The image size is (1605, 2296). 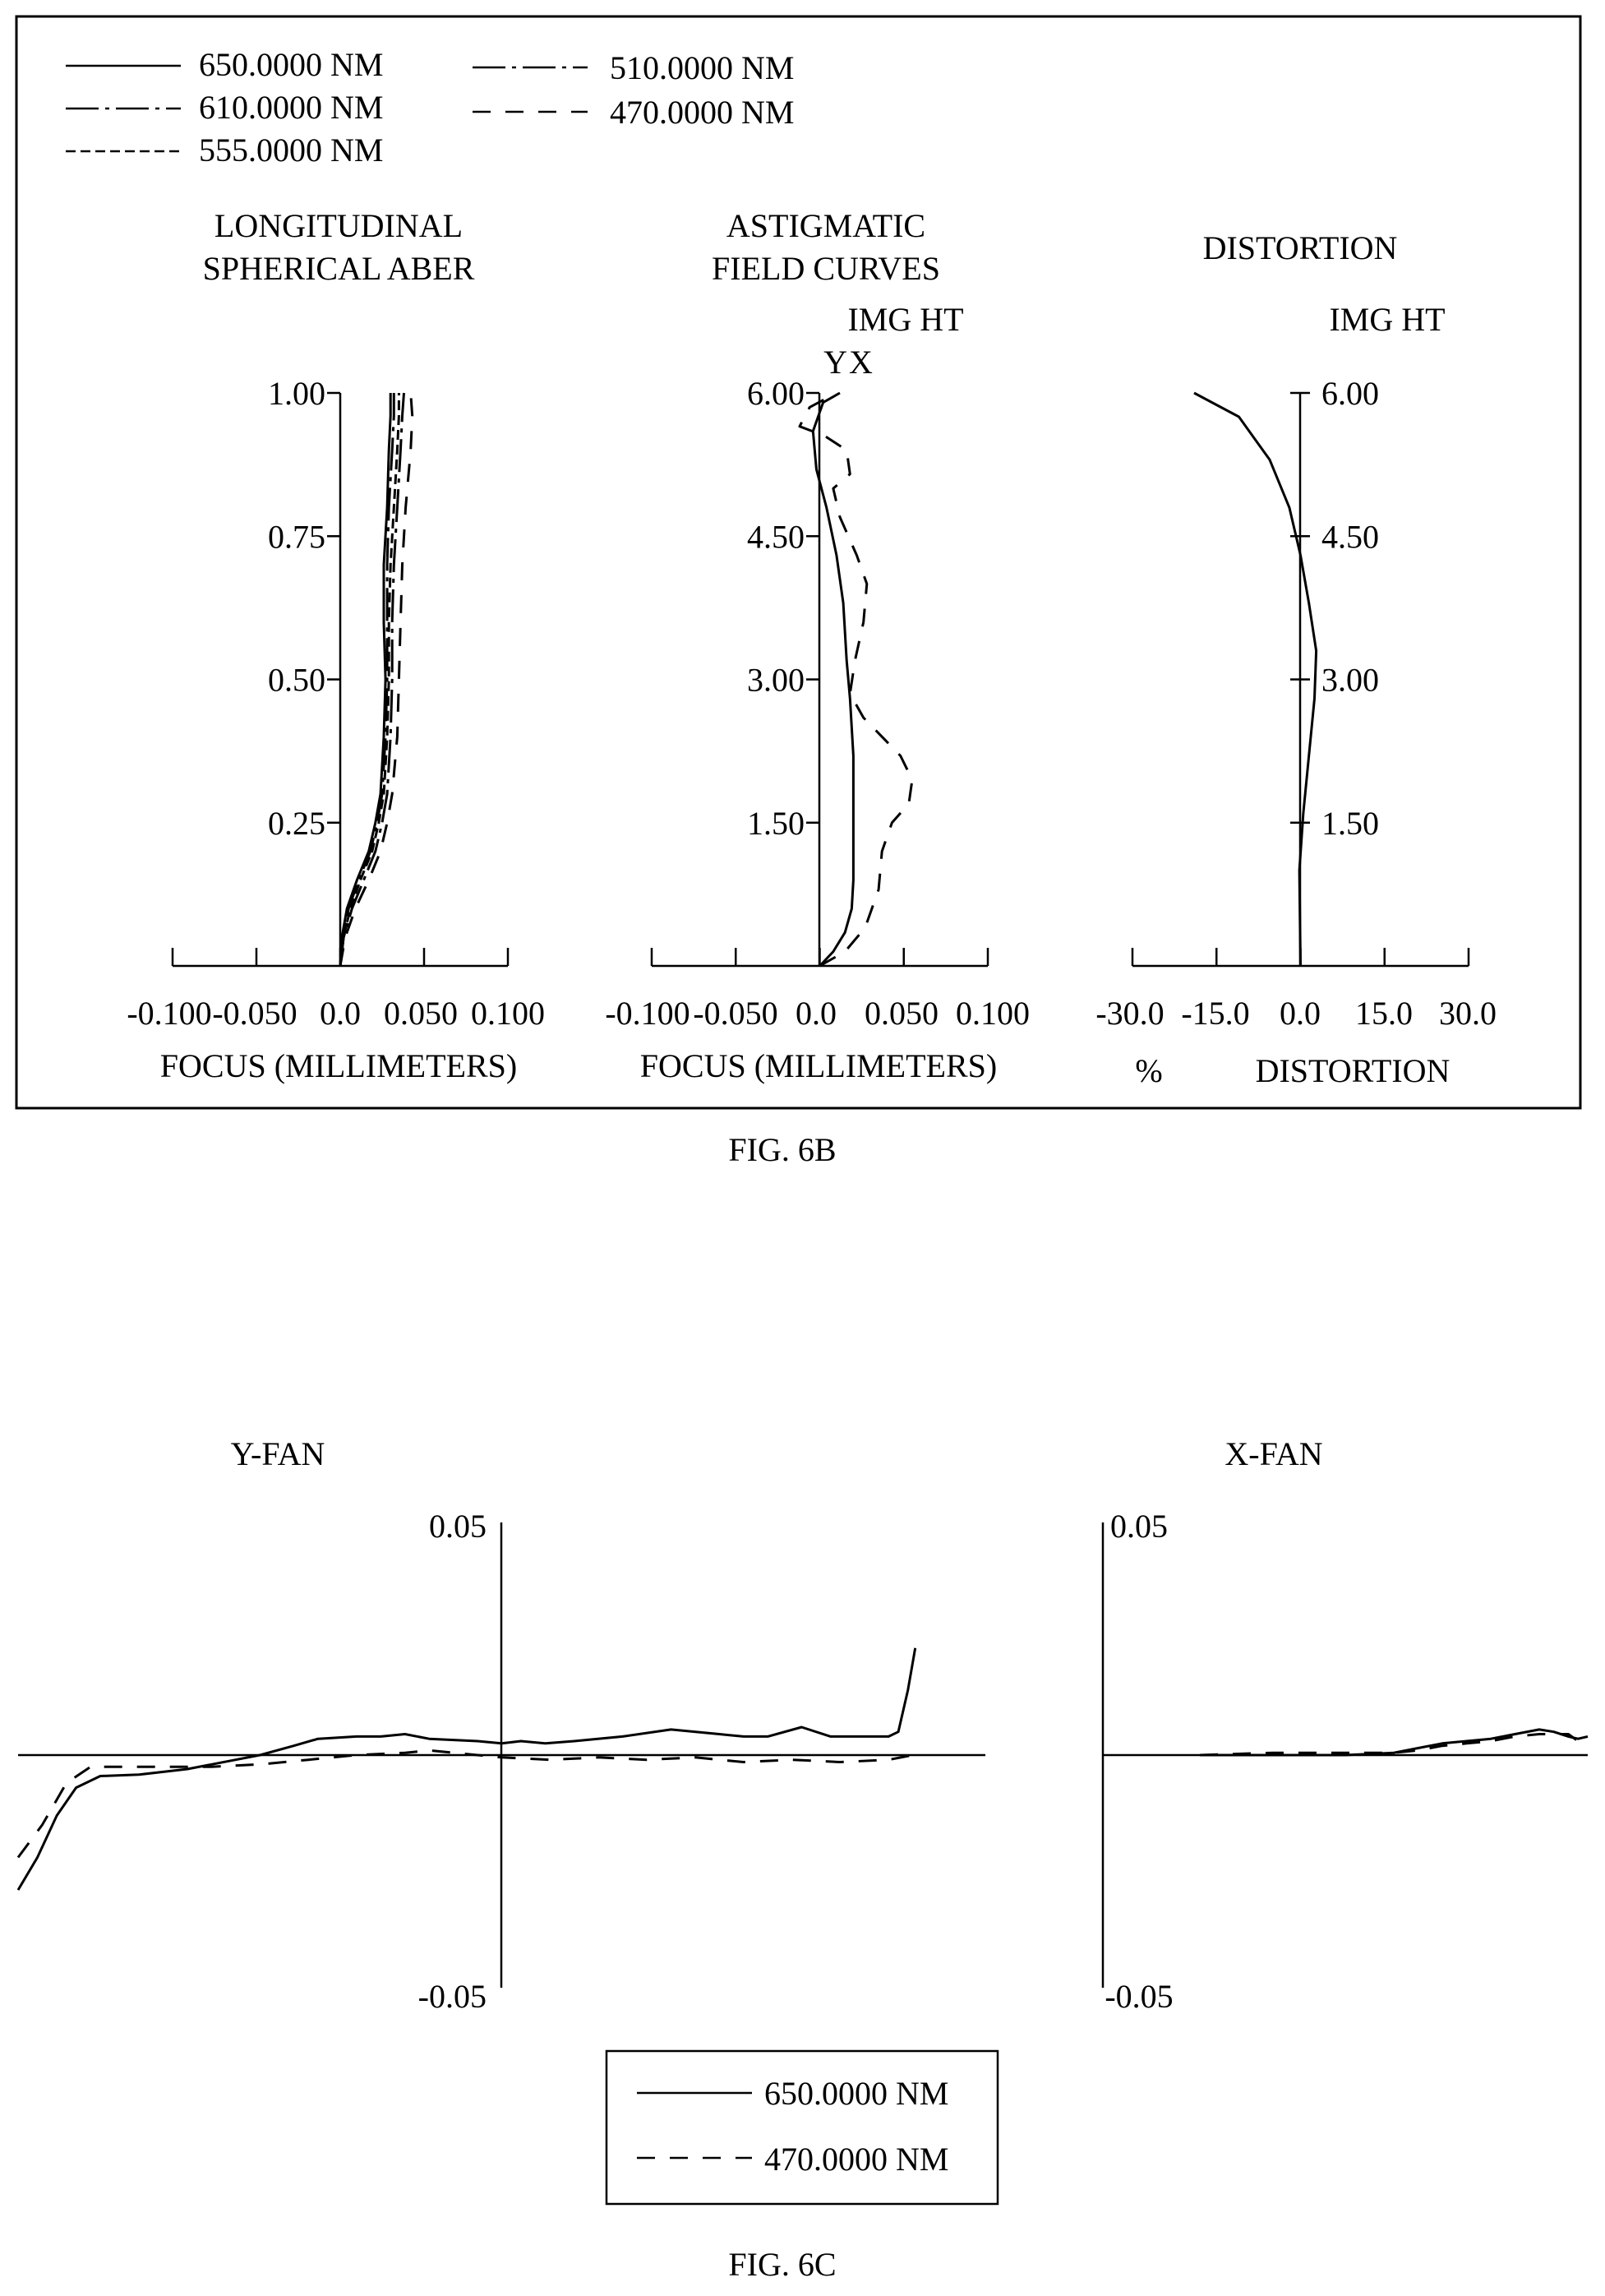 I want to click on chart-title: LONGITUDINAL, so click(x=338, y=225).